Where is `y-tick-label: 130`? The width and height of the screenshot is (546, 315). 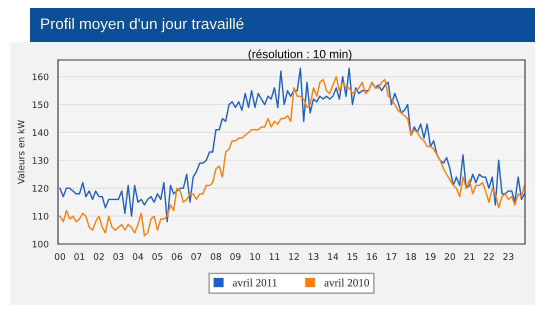
y-tick-label: 130 is located at coordinates (40, 160).